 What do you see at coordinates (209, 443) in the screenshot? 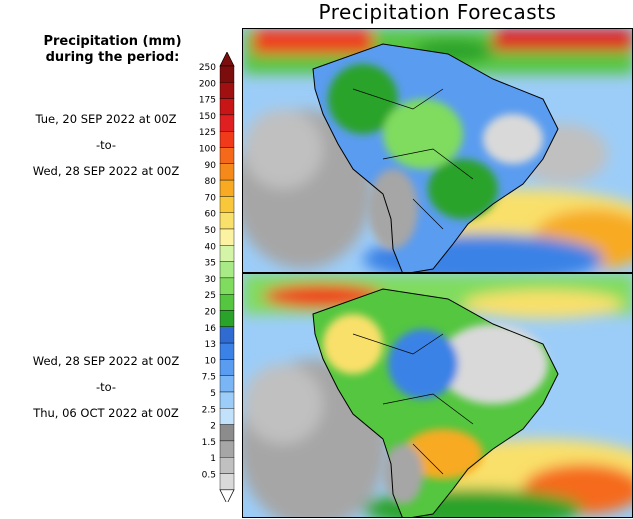
I see `colorbar-tick-label: 1.5` at bounding box center [209, 443].